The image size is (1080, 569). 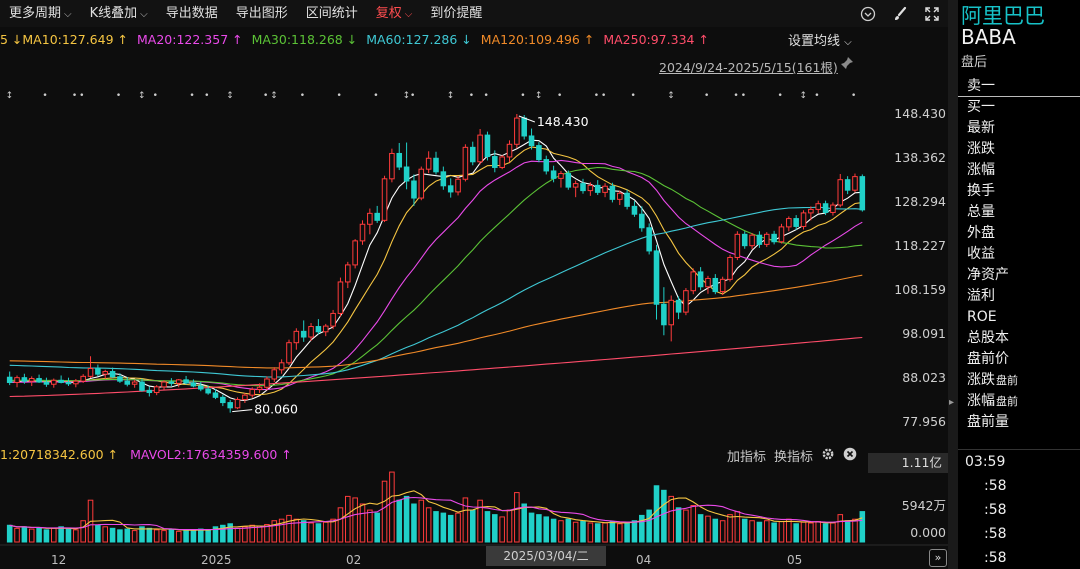 I want to click on ma250-value: MA250:97.334 ↑, so click(x=656, y=39).